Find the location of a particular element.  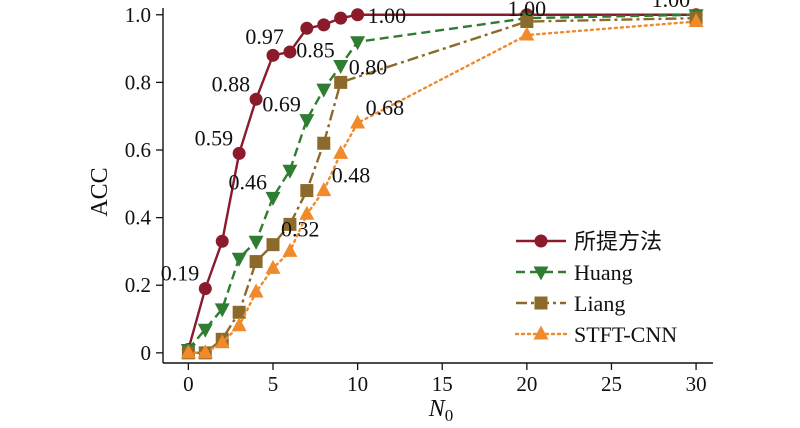

data-label: 0.80 is located at coordinates (368, 66).